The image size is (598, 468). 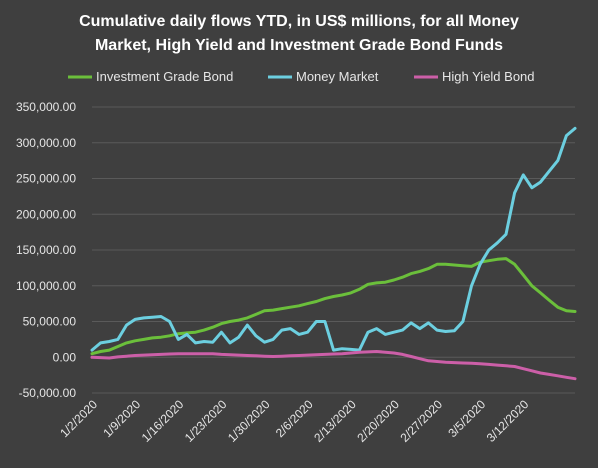 What do you see at coordinates (249, 421) in the screenshot?
I see `x-tick-label: 1/30/2020` at bounding box center [249, 421].